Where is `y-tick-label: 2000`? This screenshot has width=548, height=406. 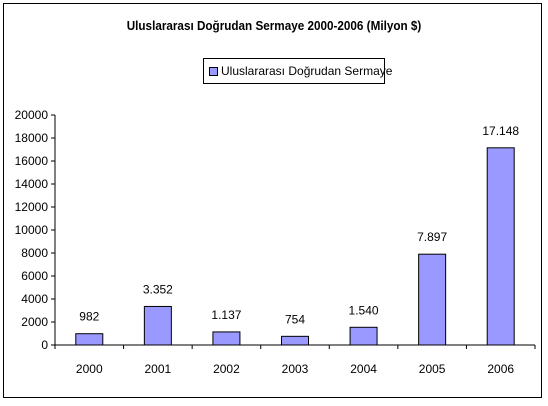
y-tick-label: 2000 is located at coordinates (34, 322).